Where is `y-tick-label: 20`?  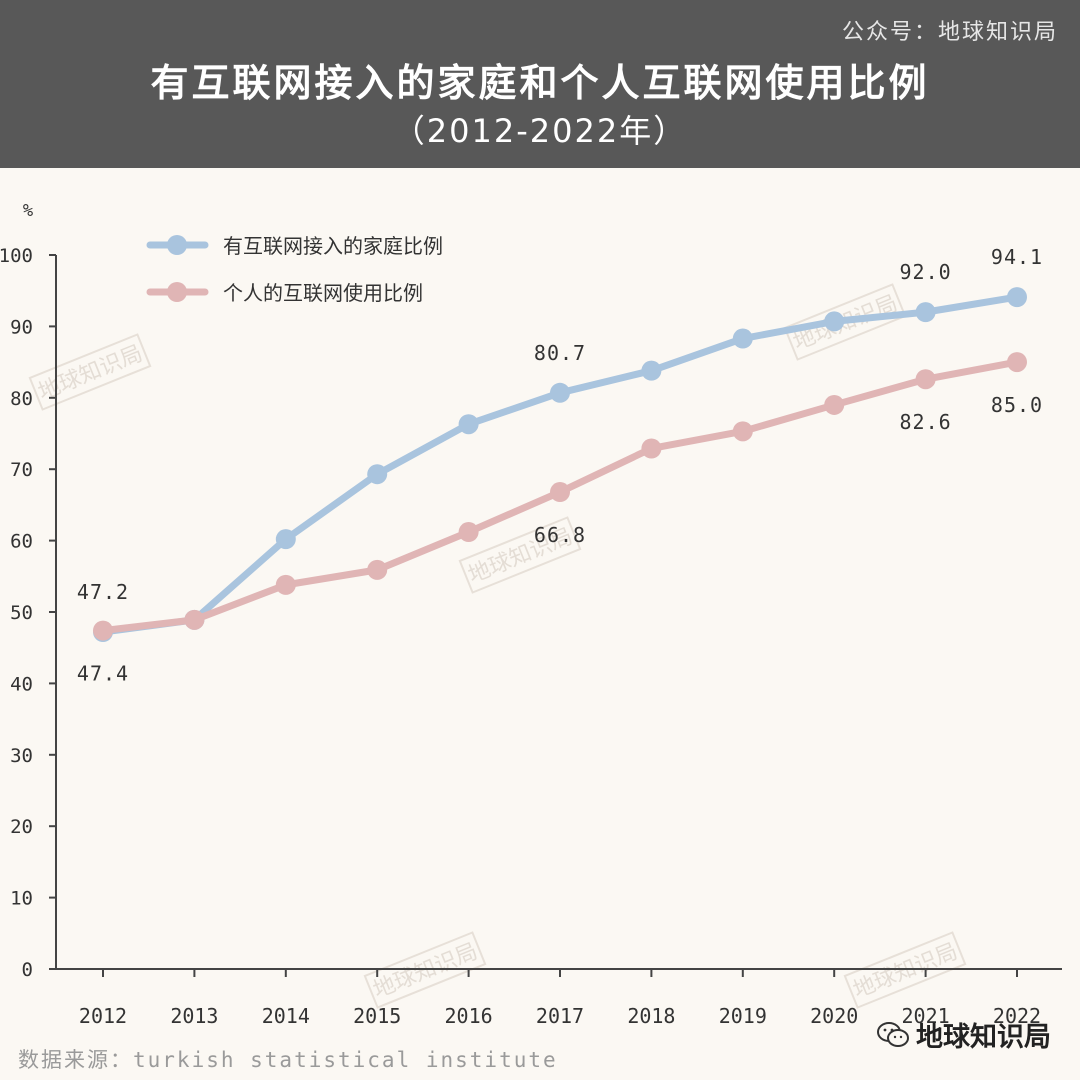 y-tick-label: 20 is located at coordinates (21, 827).